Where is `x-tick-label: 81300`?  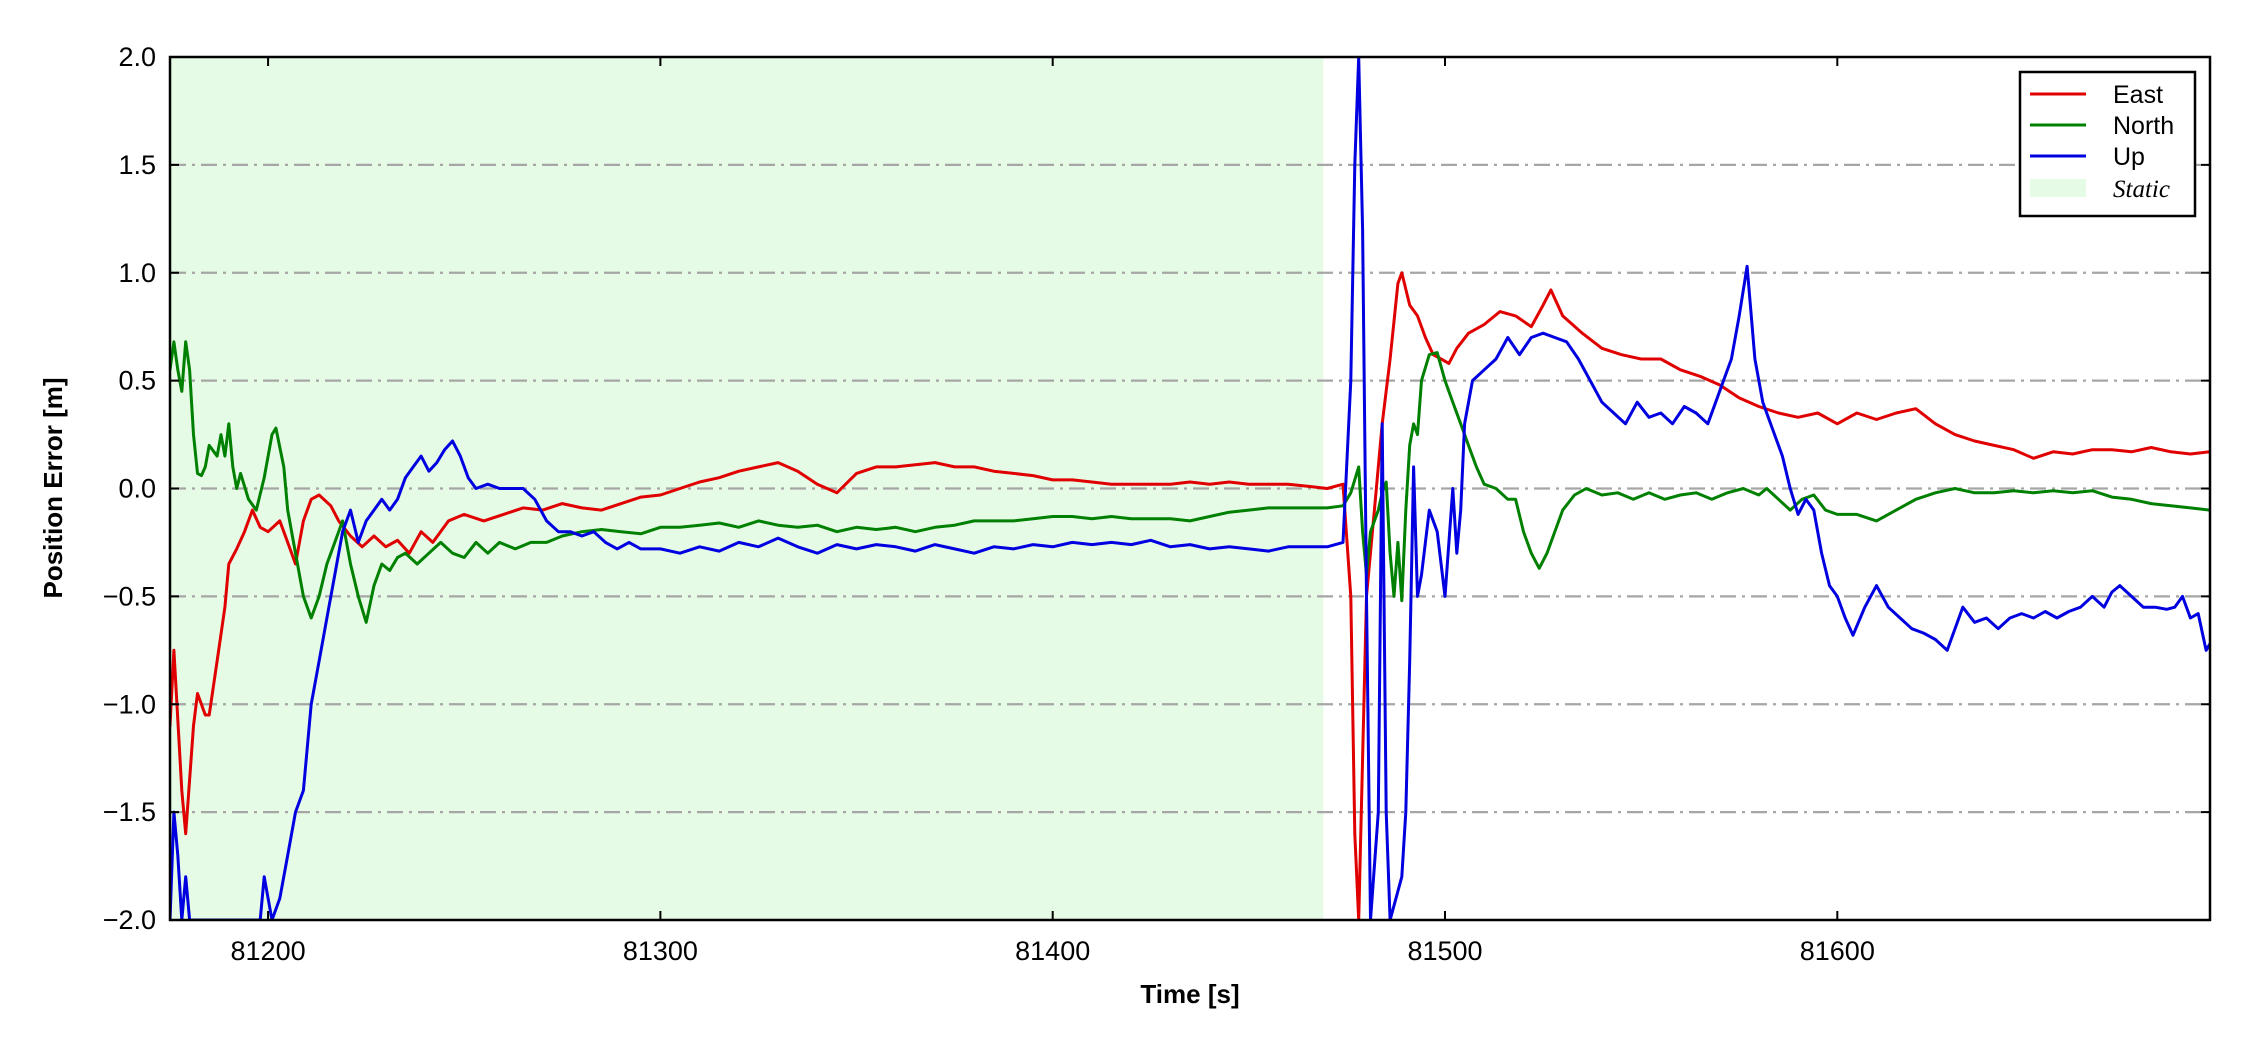
x-tick-label: 81300 is located at coordinates (660, 951).